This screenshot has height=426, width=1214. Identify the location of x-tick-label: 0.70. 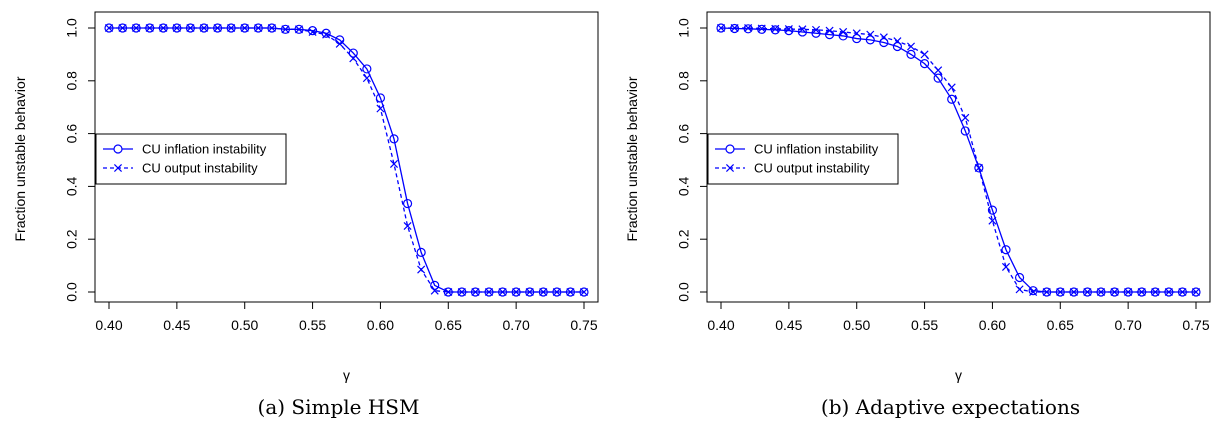
(516, 325).